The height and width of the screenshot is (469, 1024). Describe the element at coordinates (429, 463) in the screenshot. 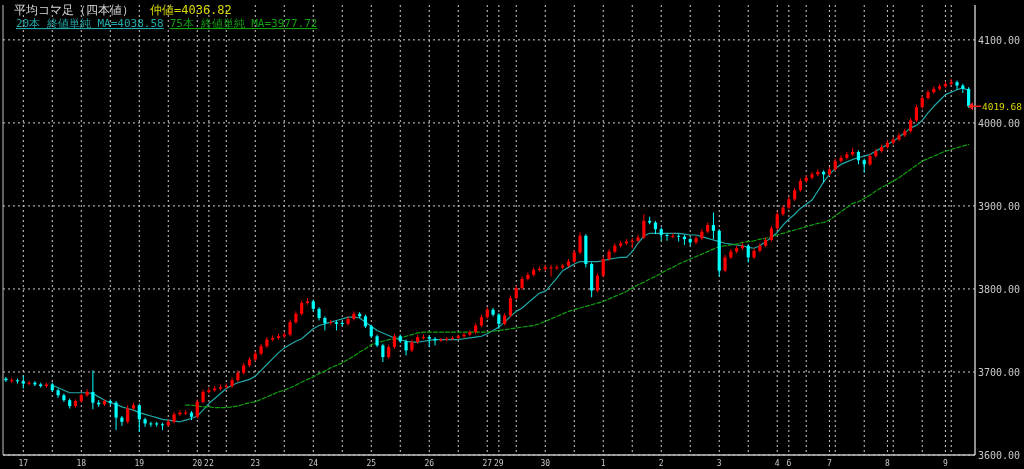

I see `x-tick-label: 26` at that location.